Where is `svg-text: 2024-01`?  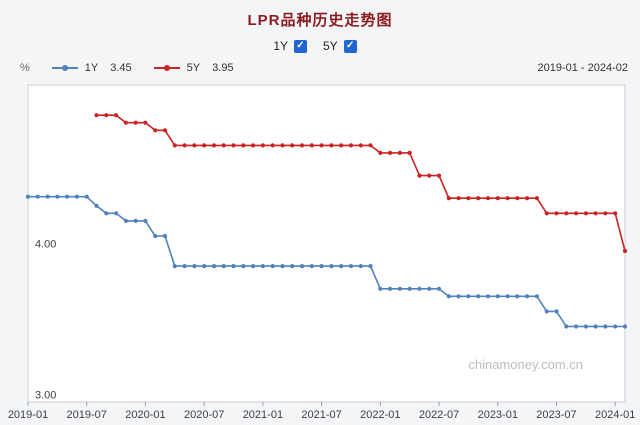
svg-text: 2024-01 is located at coordinates (615, 415).